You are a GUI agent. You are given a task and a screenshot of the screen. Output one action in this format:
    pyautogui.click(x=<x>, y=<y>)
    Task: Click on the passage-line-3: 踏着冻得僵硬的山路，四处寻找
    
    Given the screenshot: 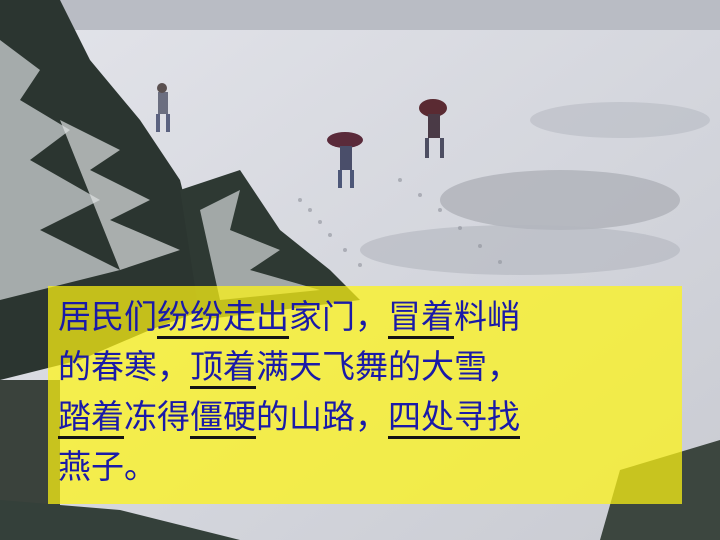 What is the action you would take?
    pyautogui.click(x=365, y=417)
    